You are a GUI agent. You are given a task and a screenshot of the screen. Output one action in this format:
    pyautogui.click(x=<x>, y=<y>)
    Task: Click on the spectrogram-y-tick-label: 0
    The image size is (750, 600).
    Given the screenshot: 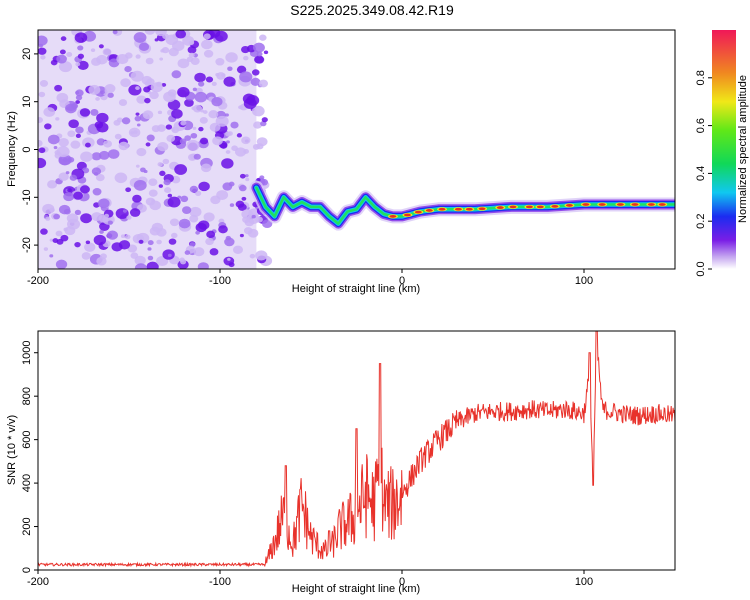 What is the action you would take?
    pyautogui.click(x=27, y=149)
    